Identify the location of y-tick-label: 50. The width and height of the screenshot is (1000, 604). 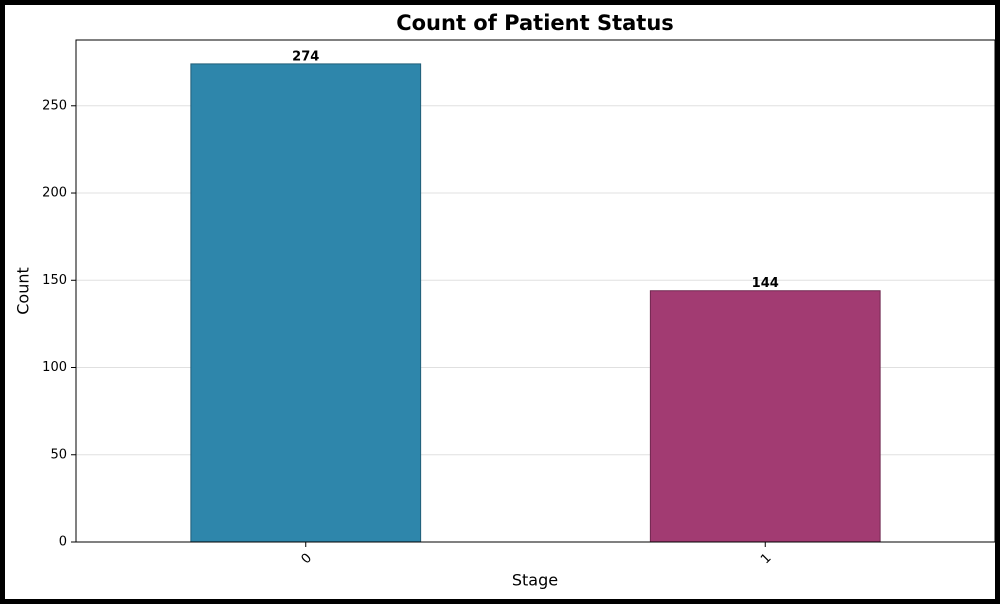
(58, 454).